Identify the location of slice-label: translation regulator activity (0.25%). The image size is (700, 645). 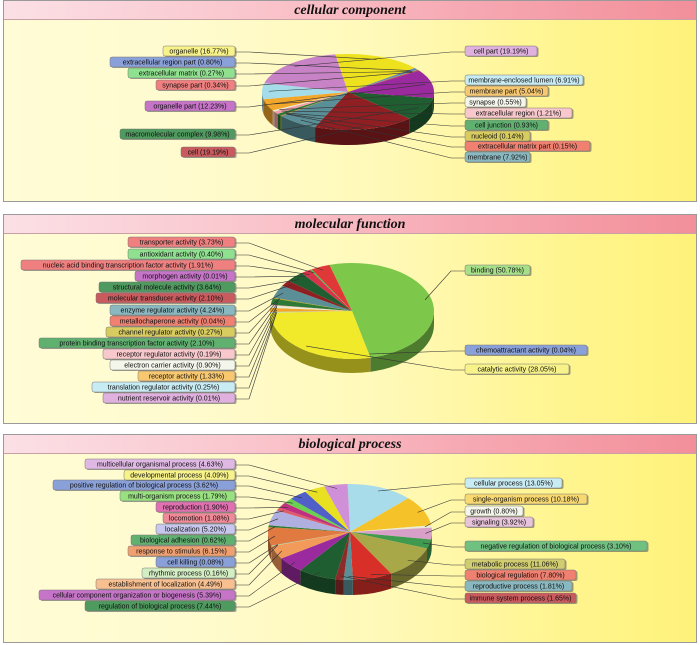
(164, 388).